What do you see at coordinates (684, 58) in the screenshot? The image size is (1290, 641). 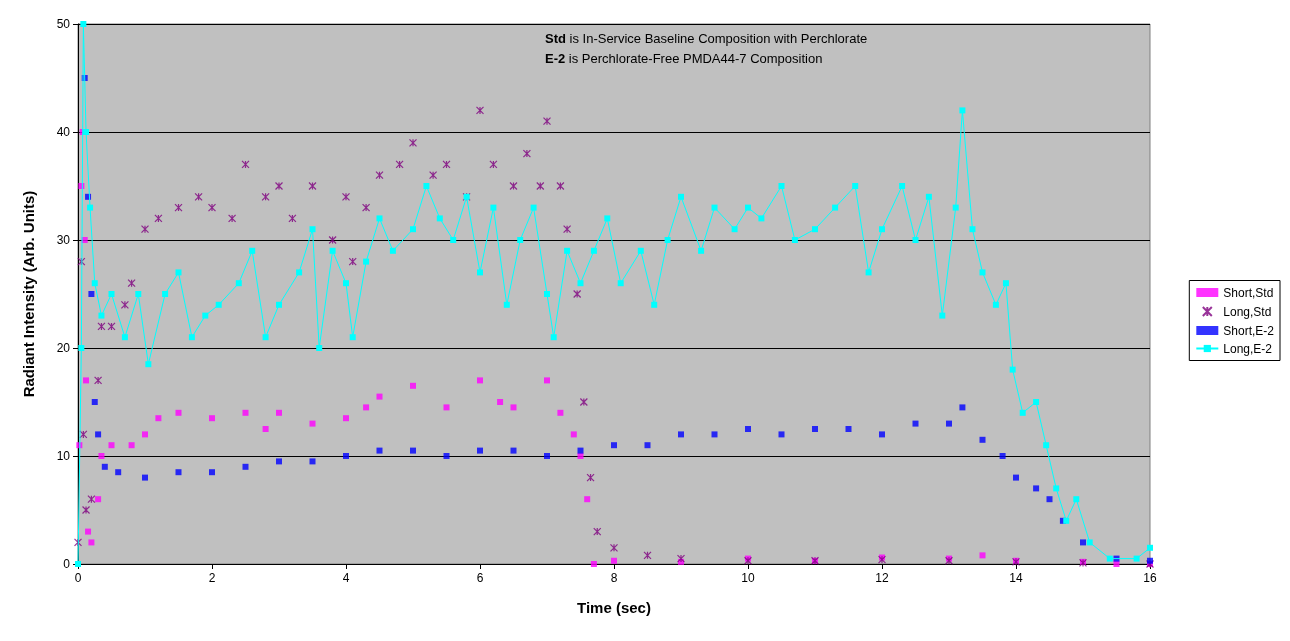 I see `annotation: E-2 is Perchlorate-Free PMDA44-7 Composition` at bounding box center [684, 58].